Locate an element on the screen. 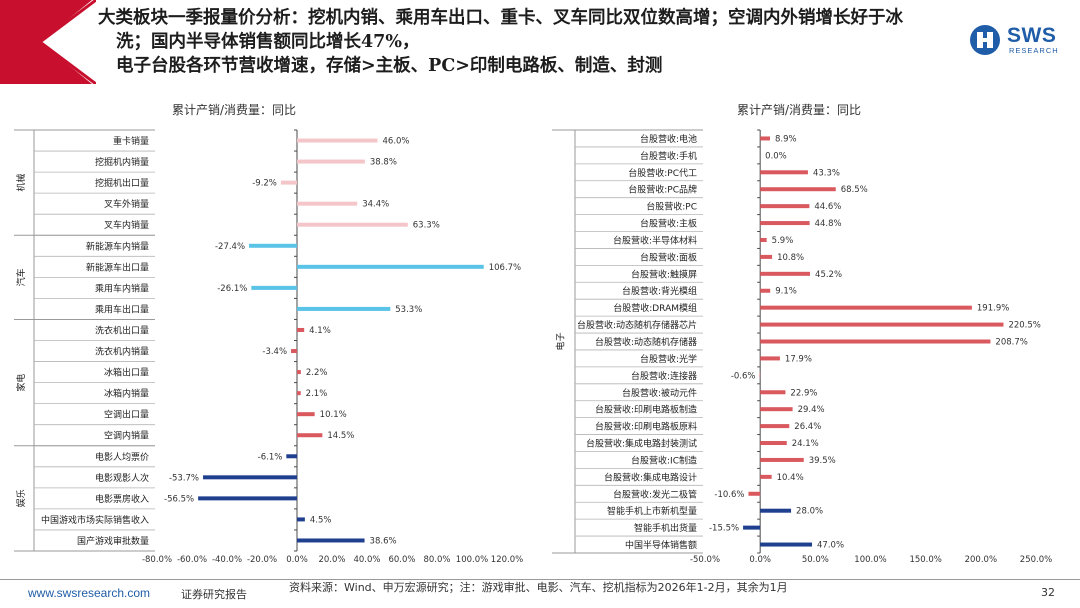 This screenshot has height=608, width=1080. right-data-label: 28.0% is located at coordinates (809, 512).